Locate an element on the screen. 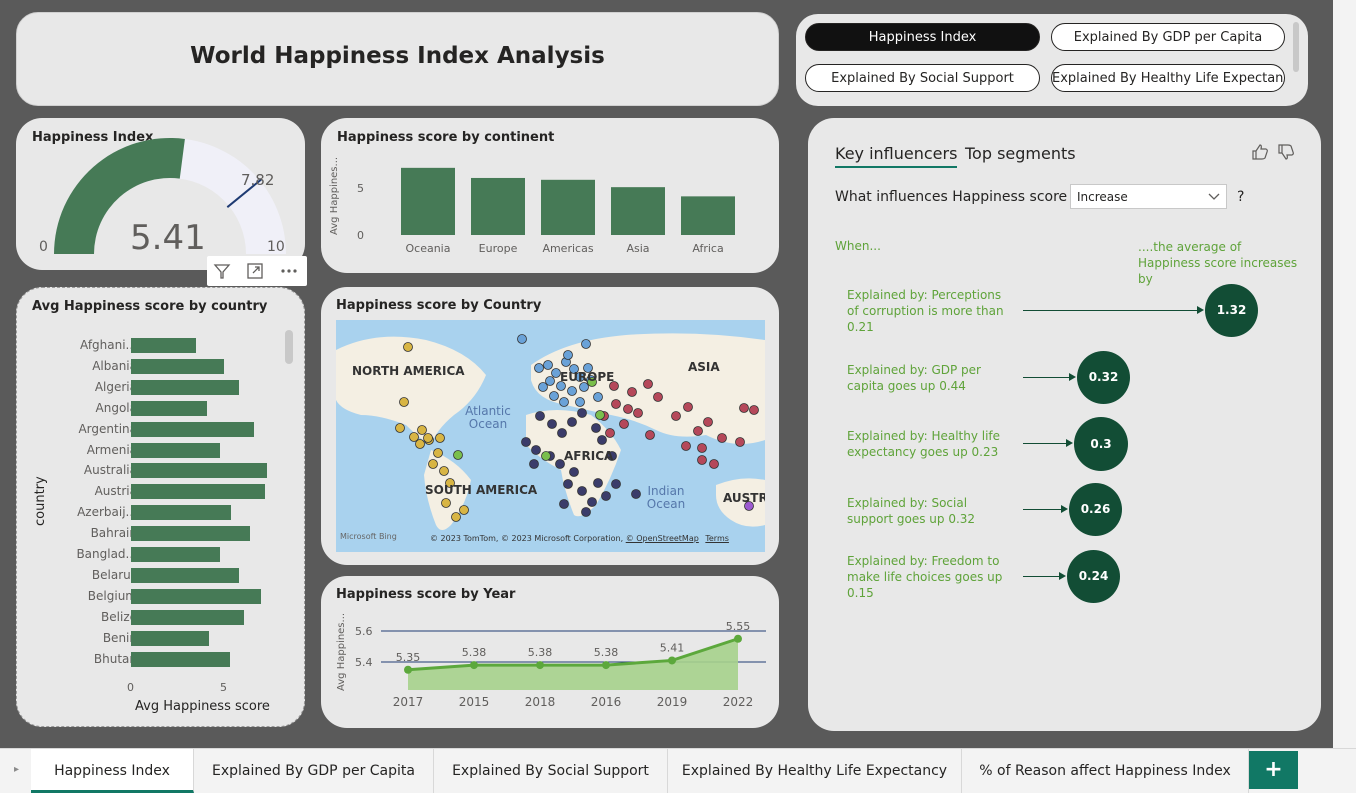 Image resolution: width=1356 pixels, height=793 pixels. nav-button-happiness-index: Happiness Index is located at coordinates (922, 37).